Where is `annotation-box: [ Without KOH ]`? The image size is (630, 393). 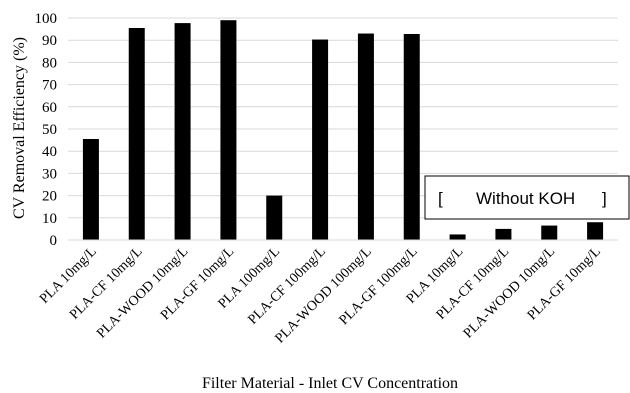
annotation-box: [ Without KOH ] is located at coordinates (527, 197).